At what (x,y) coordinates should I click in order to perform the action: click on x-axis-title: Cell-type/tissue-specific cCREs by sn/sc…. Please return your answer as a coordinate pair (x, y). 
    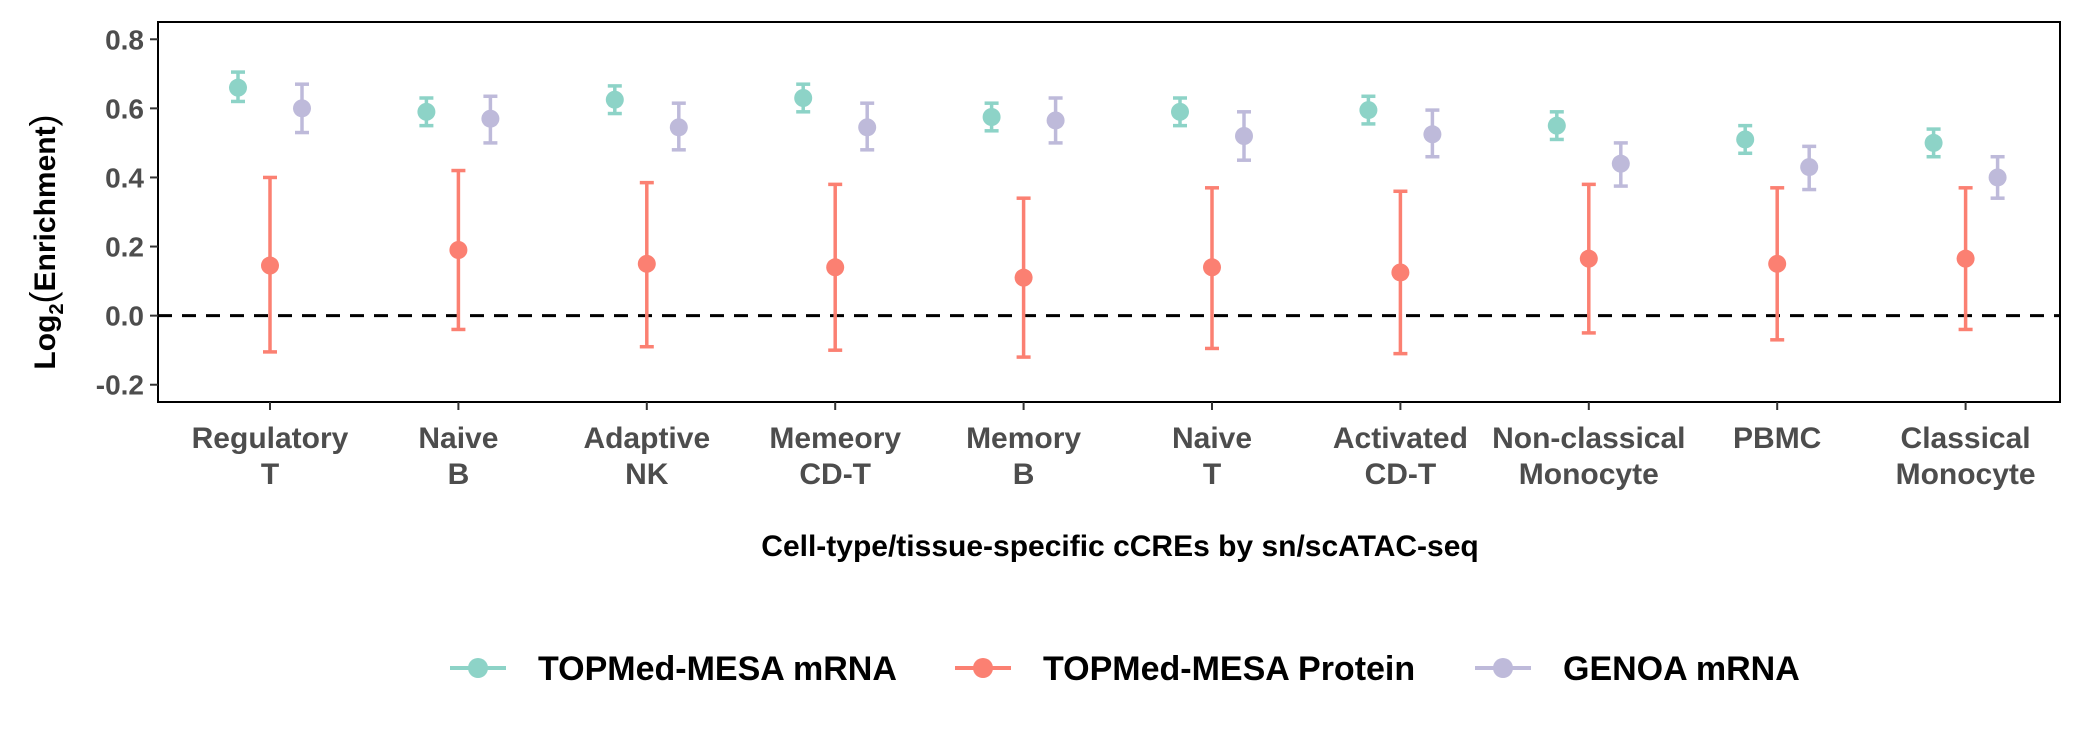
    Looking at the image, I should click on (1119, 546).